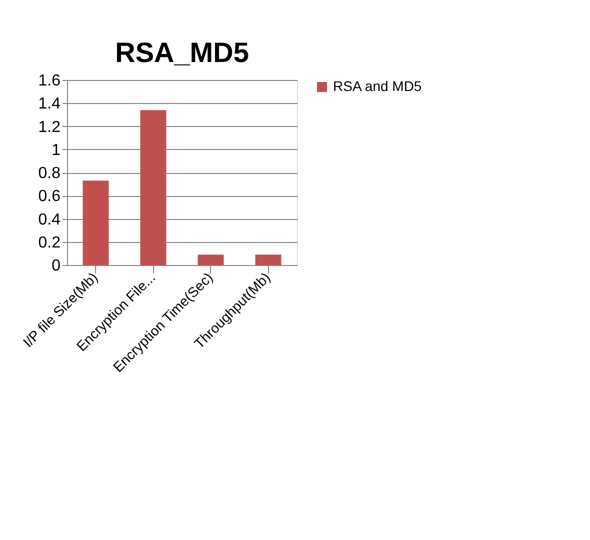  I want to click on y-tick-label: 0.8, so click(49, 173).